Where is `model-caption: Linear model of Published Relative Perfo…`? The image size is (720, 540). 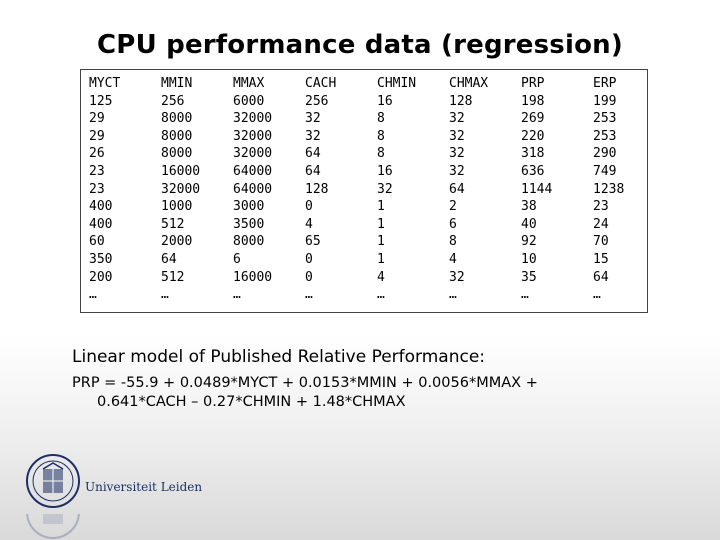 model-caption: Linear model of Published Relative Perfo… is located at coordinates (279, 357).